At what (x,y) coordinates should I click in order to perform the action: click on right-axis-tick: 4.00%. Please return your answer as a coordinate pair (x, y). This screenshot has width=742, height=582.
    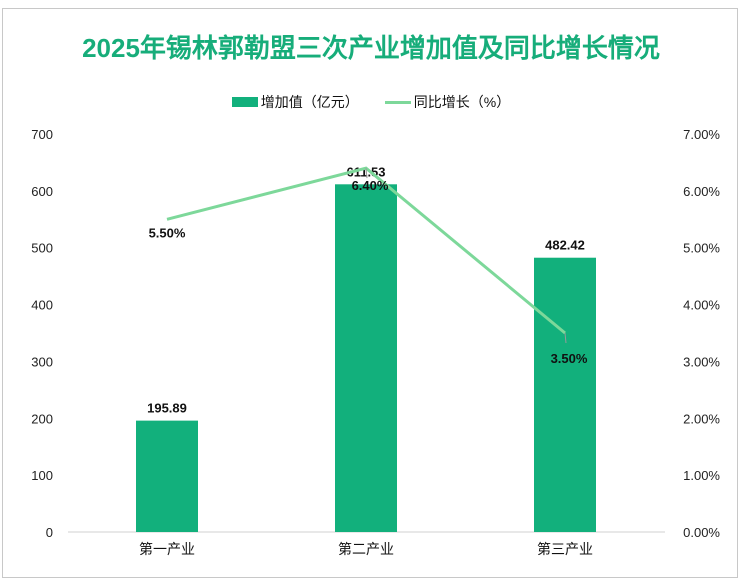
    Looking at the image, I should click on (701, 305).